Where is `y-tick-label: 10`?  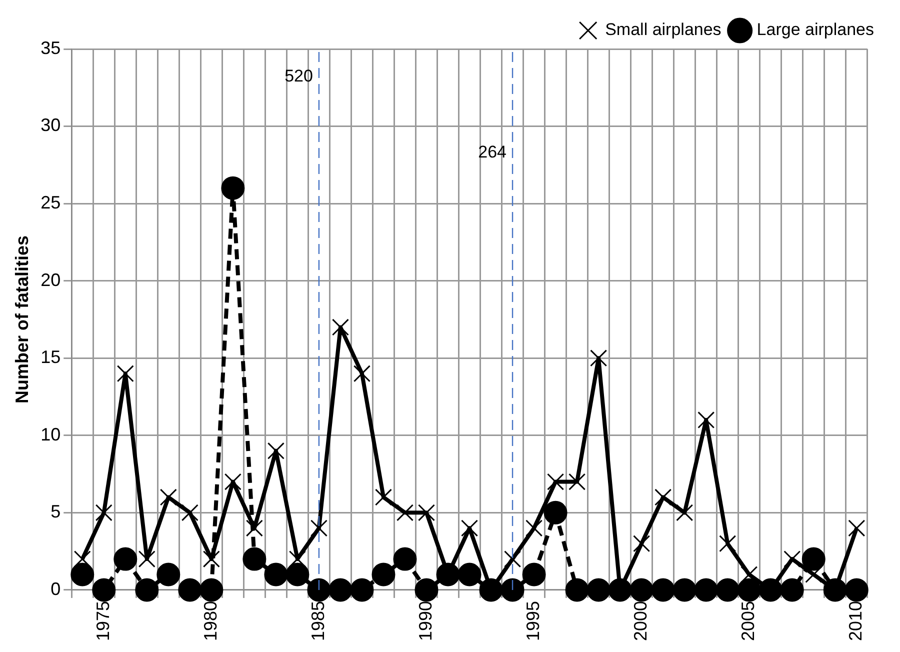
y-tick-label: 10 is located at coordinates (50, 434).